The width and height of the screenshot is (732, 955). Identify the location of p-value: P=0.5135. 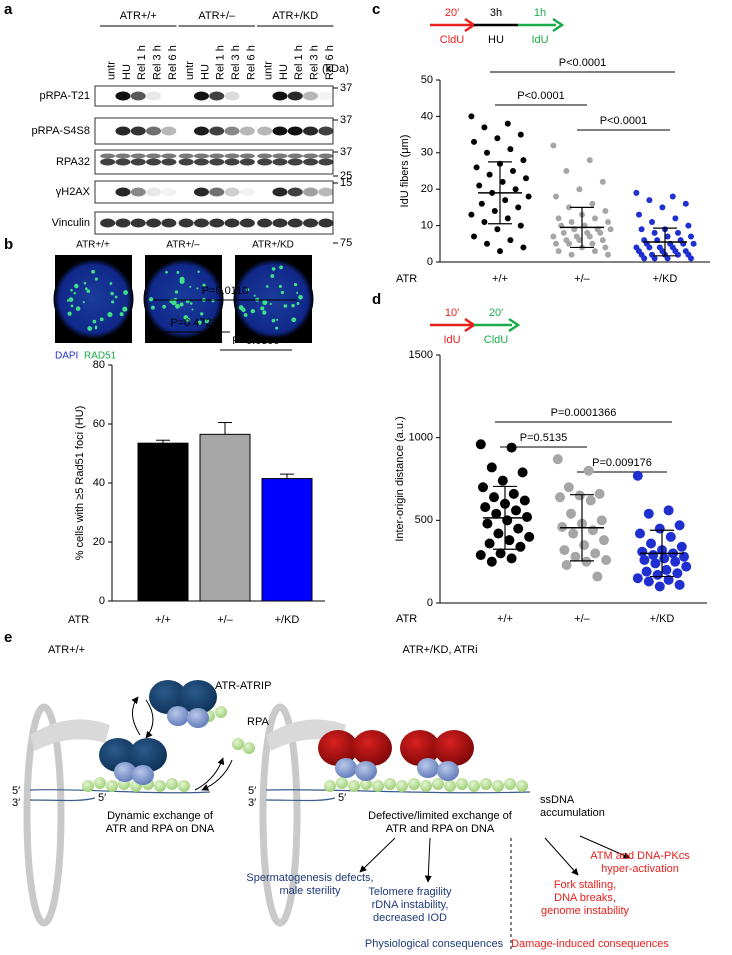
(543, 438).